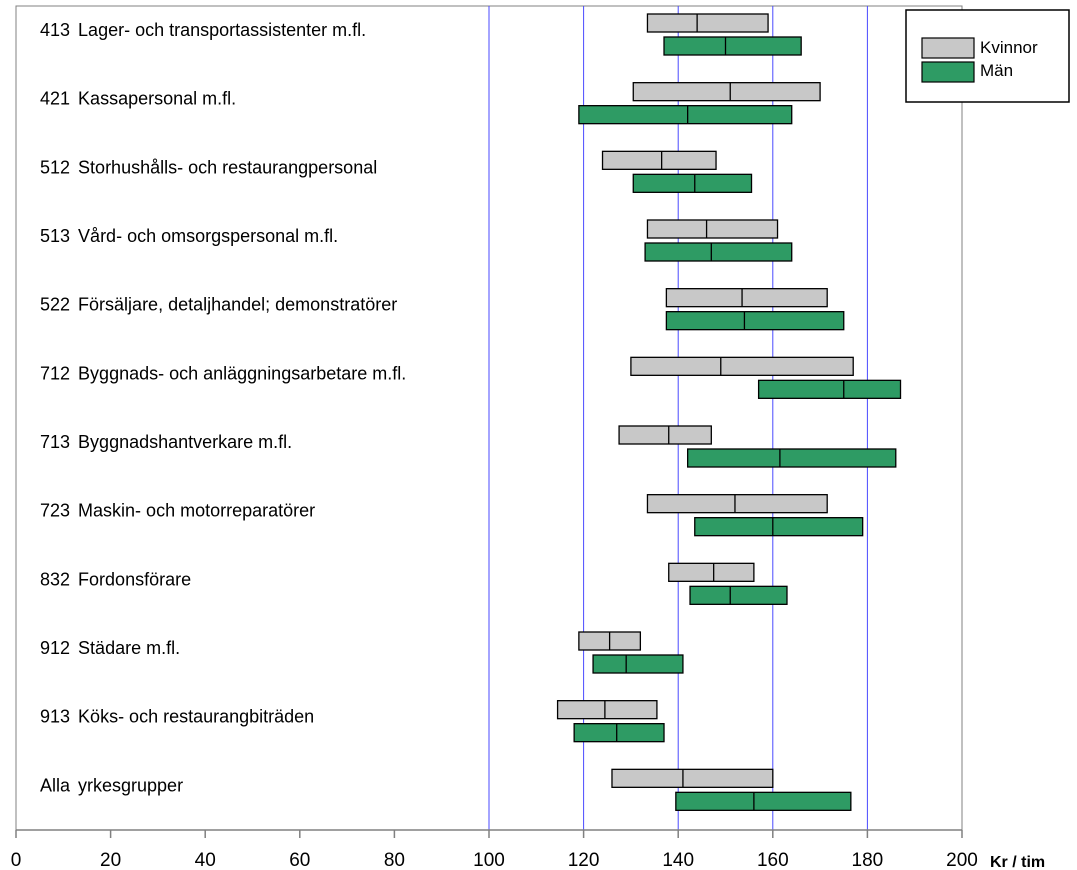  Describe the element at coordinates (227, 167) in the screenshot. I see `category-name: Storhushålls- och restaurangpersonal` at that location.